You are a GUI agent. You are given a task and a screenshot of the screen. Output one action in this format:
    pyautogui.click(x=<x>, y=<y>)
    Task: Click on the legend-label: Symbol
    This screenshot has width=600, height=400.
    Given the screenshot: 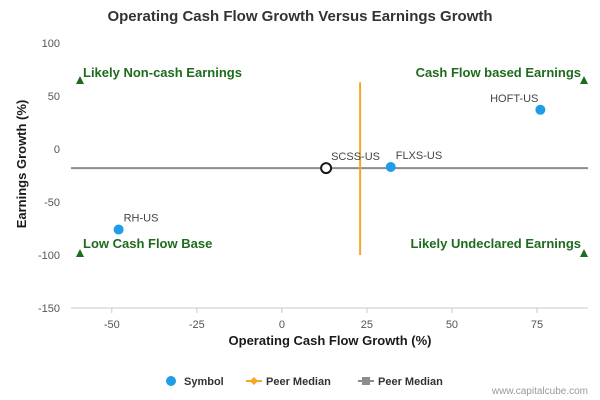 What is the action you would take?
    pyautogui.click(x=204, y=382)
    